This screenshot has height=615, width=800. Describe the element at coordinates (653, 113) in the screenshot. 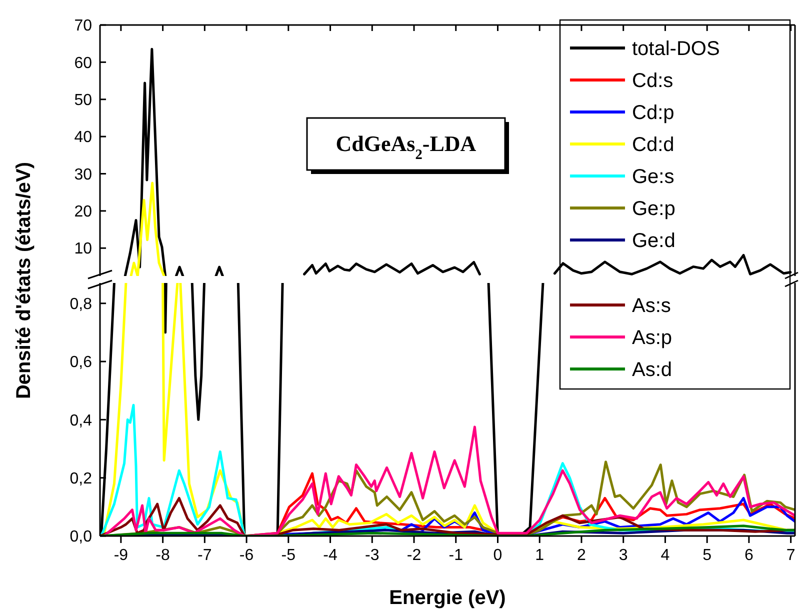

I see `legend-label: Cd:p` at that location.